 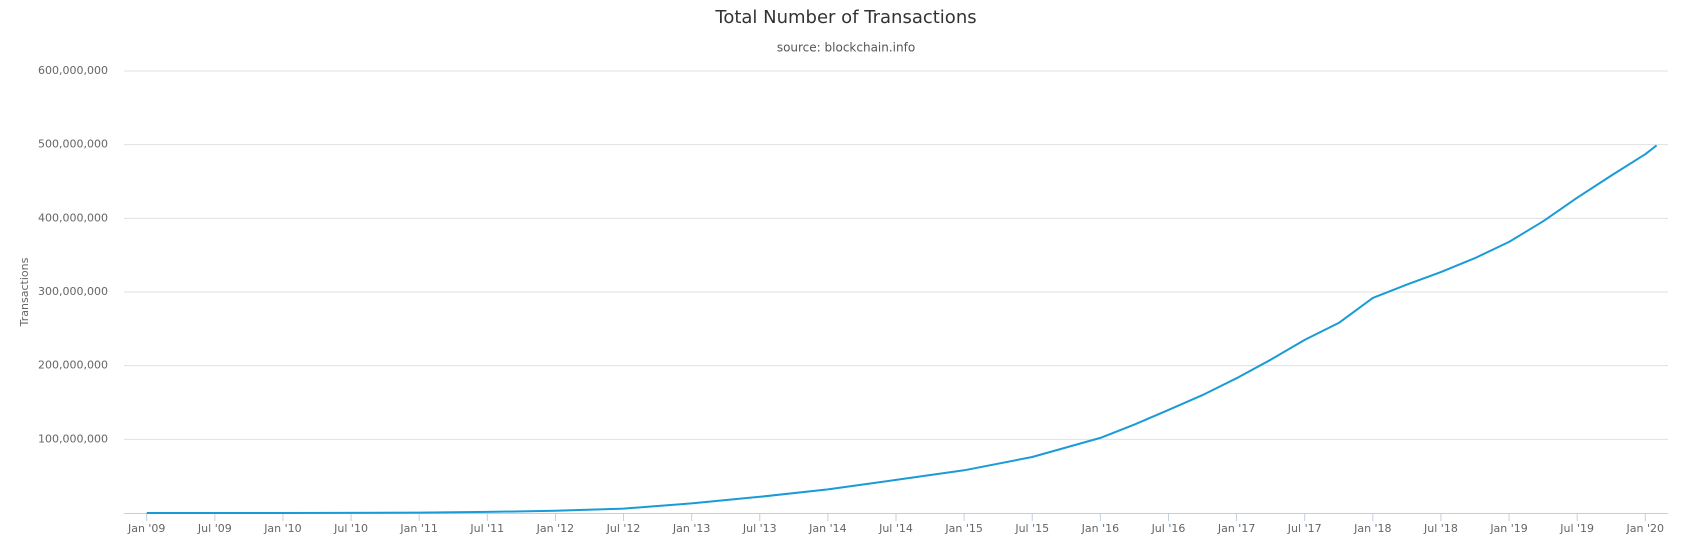 I want to click on x-tick-label: Jan '20, so click(x=1645, y=528).